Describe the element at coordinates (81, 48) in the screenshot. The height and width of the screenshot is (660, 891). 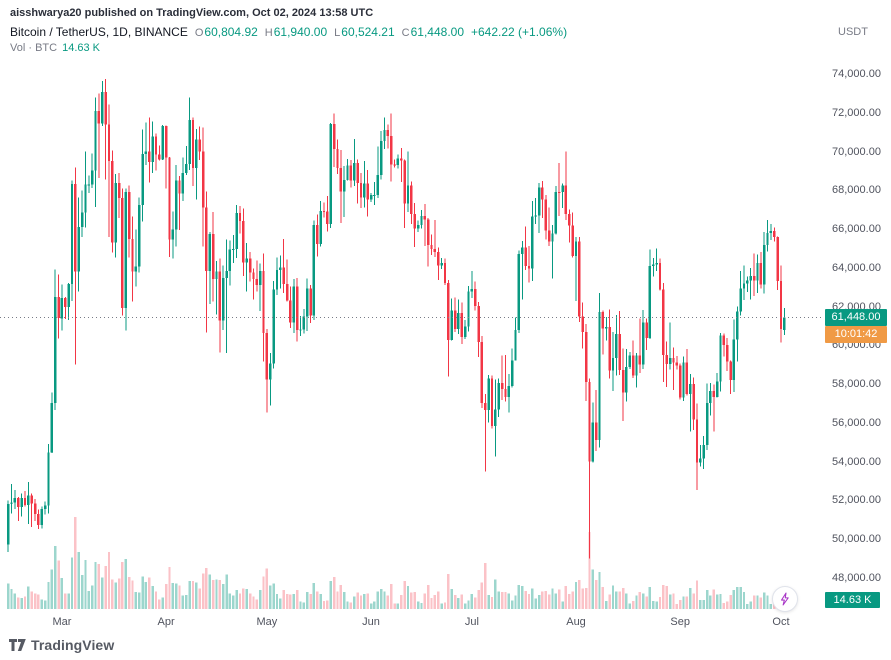
I see `volume-value: 14.63 K` at that location.